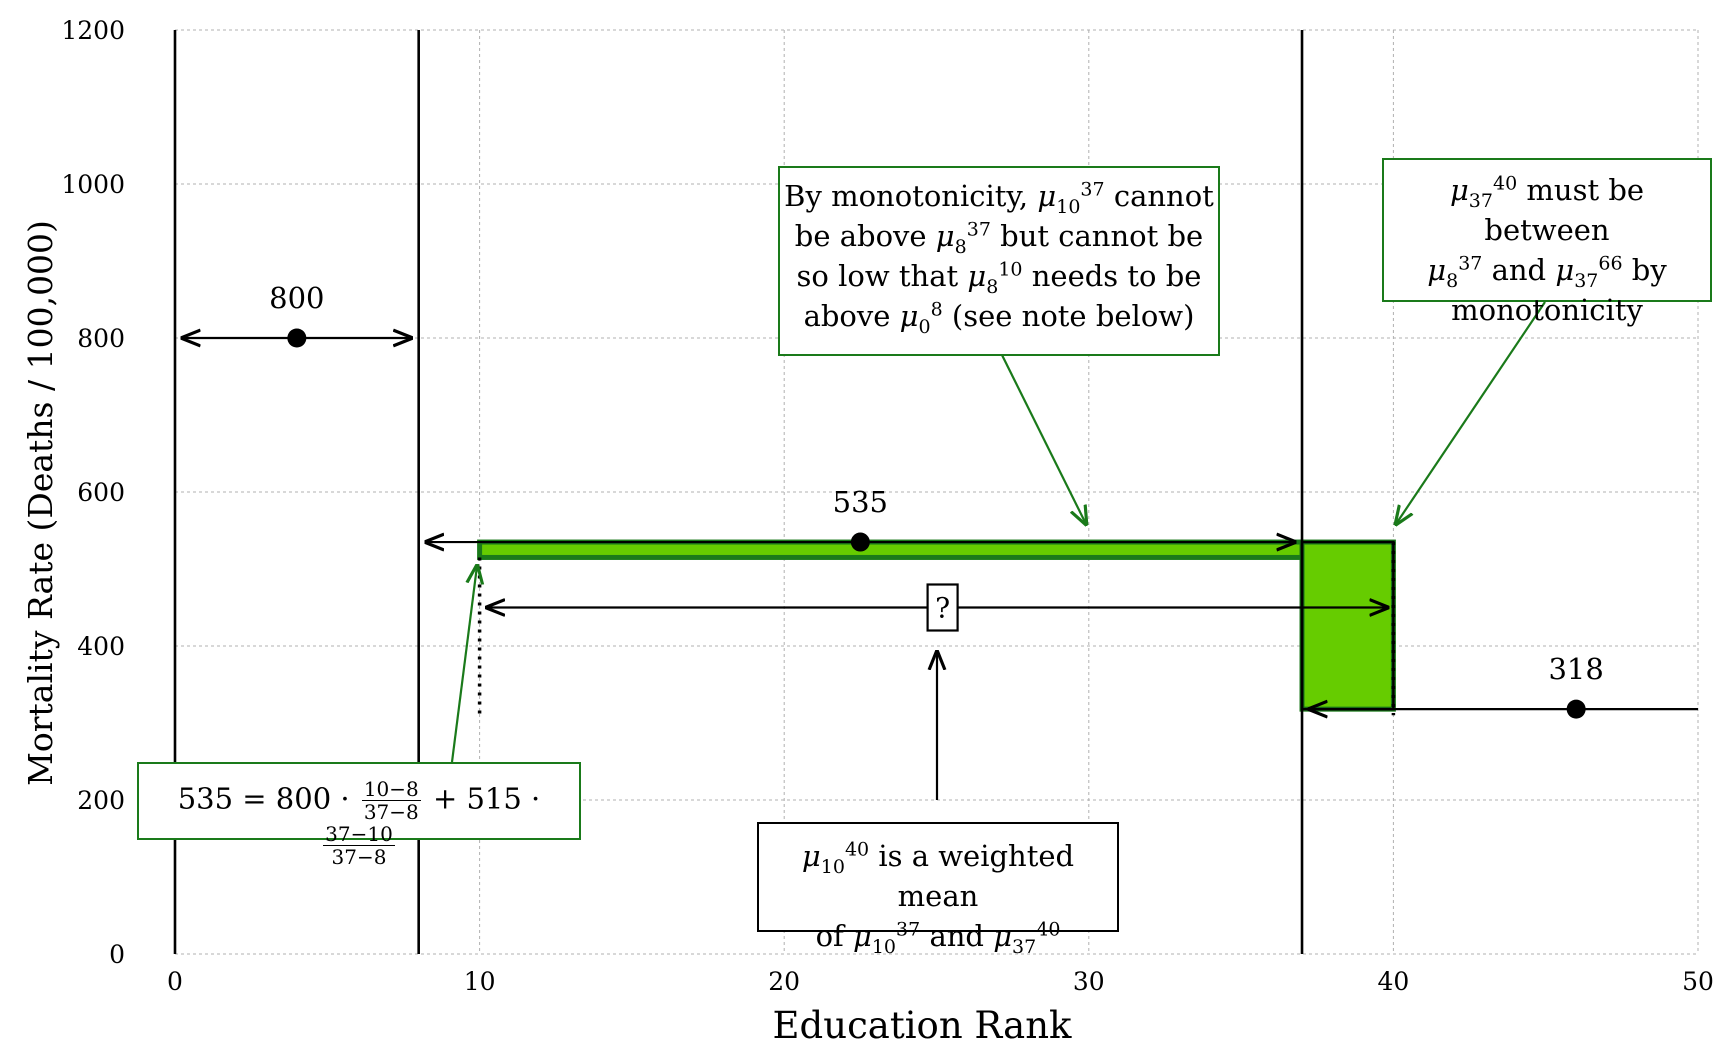 This screenshot has height=1062, width=1728. I want to click on formula-mid: + 515 ·, so click(486, 798).